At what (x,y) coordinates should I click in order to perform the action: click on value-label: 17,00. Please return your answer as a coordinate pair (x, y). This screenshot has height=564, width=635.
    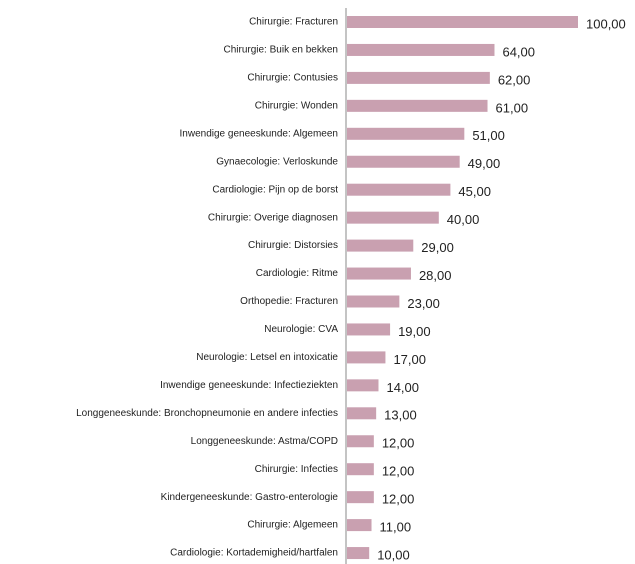
    Looking at the image, I should click on (409, 359).